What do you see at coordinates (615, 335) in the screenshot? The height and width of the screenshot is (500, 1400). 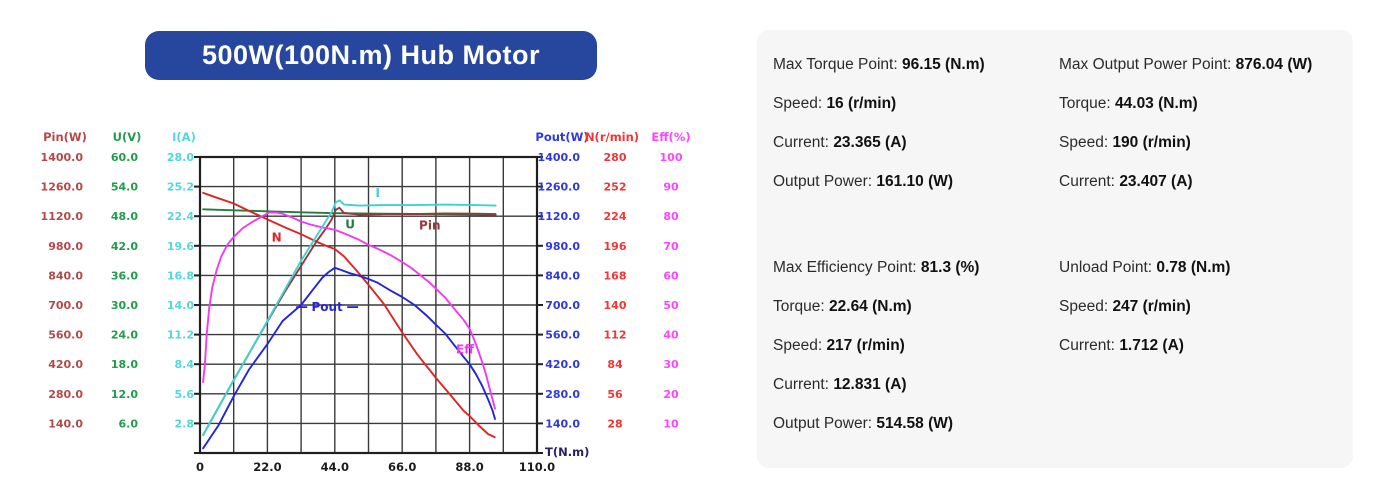 I see `axis-tick-label: 112` at bounding box center [615, 335].